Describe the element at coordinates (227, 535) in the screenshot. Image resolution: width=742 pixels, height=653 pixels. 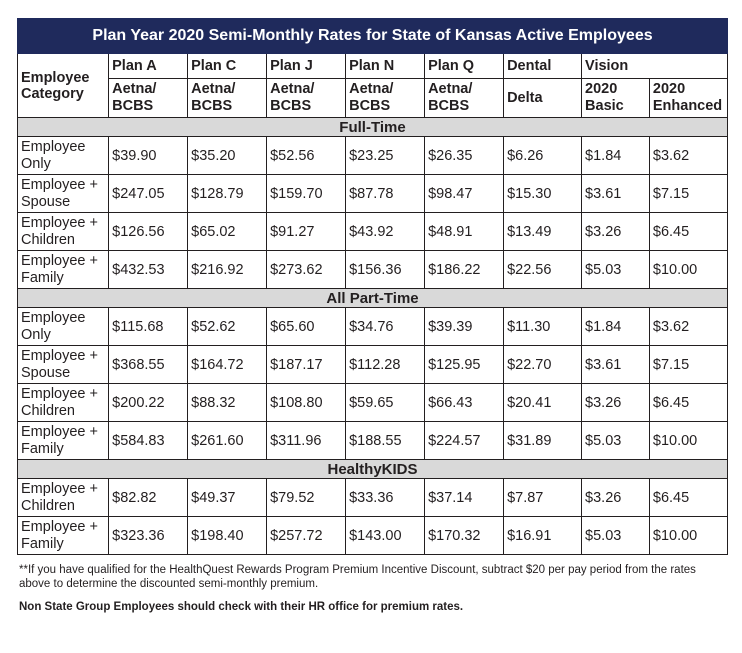
I see `rate-cell: $198.40` at that location.